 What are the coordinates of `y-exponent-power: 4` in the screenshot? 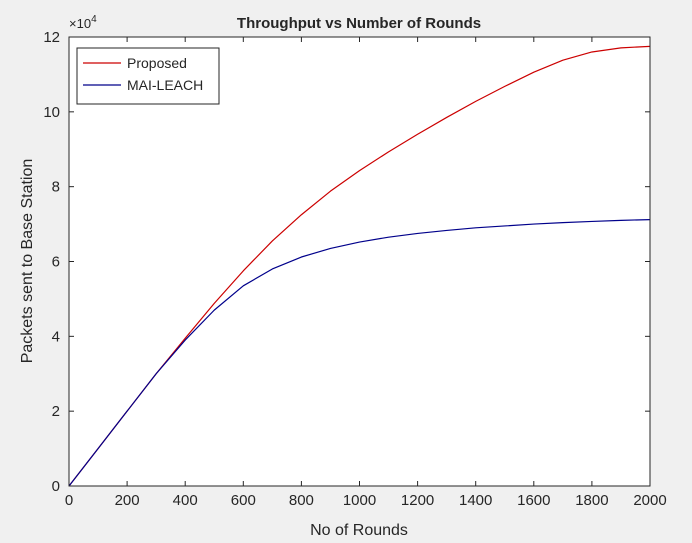 It's located at (94, 19).